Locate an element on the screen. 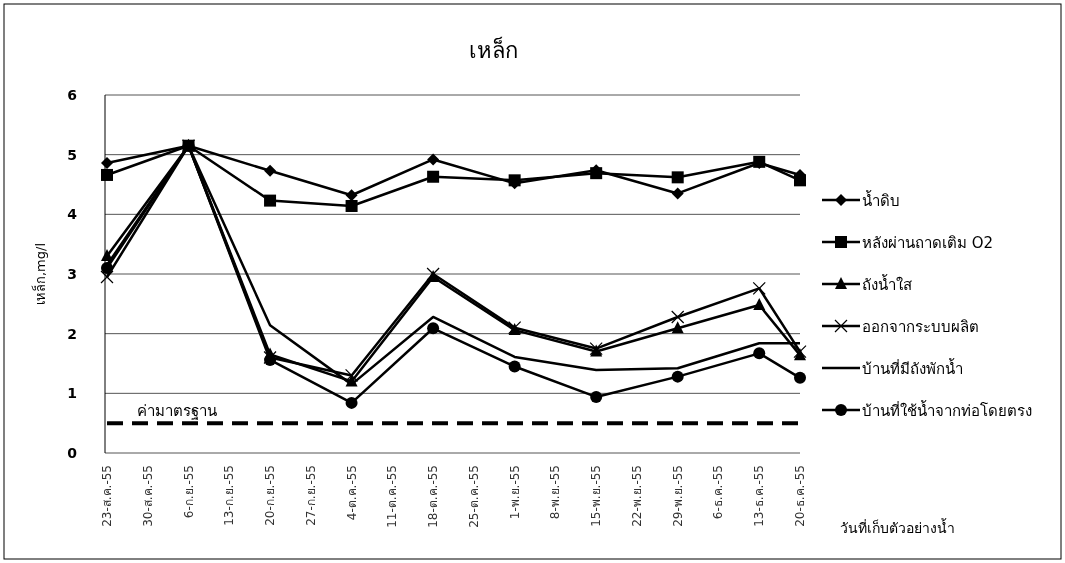 The image size is (1065, 563). legend-label: หลังผ่านถาดเติม O2 is located at coordinates (928, 243).